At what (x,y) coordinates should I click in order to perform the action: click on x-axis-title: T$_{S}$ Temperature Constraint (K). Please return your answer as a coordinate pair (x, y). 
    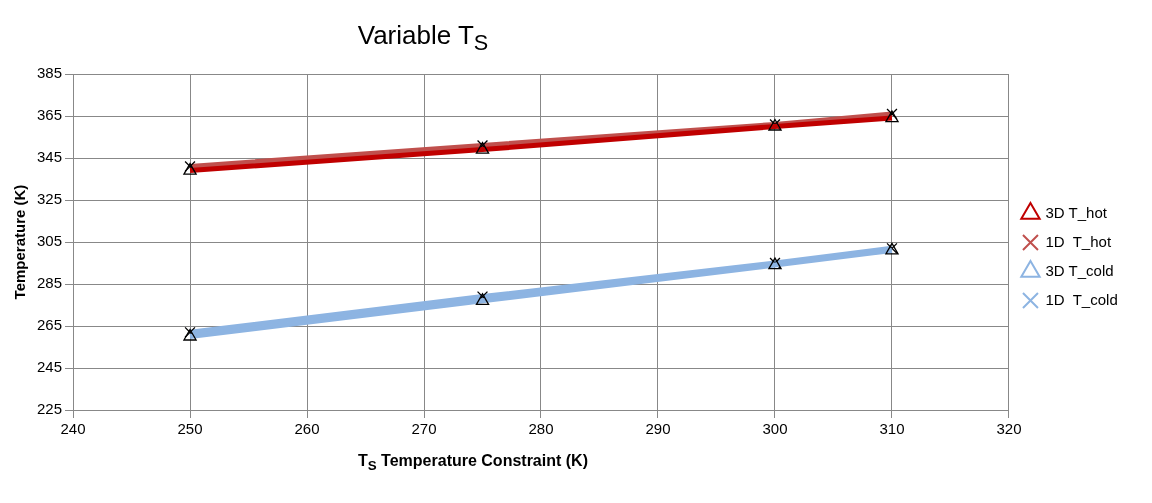
    Looking at the image, I should click on (473, 463).